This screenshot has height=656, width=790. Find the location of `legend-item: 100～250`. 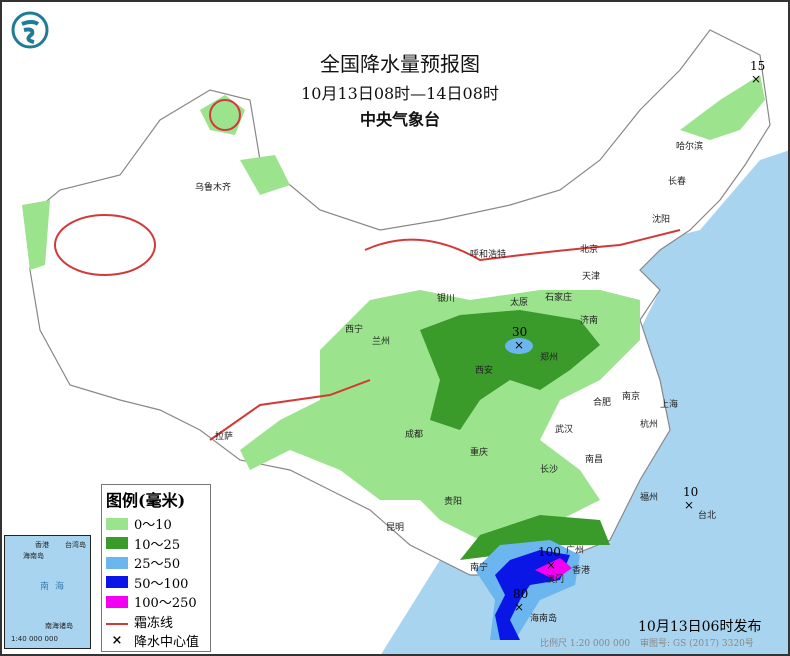

legend-item: 100～250 is located at coordinates (156, 602).